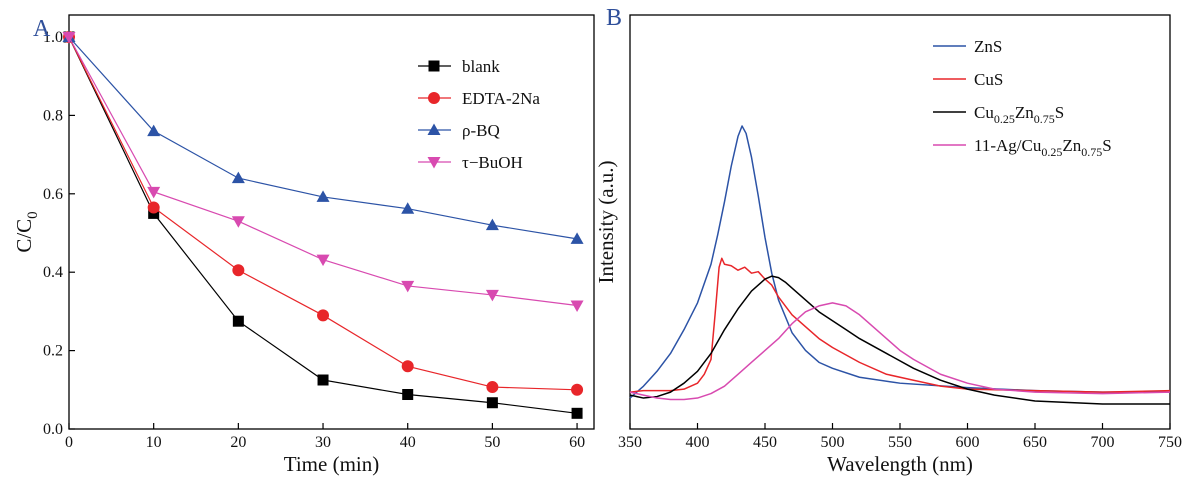 The height and width of the screenshot is (479, 1186). I want to click on y-tick-label: 0.2, so click(53, 351).